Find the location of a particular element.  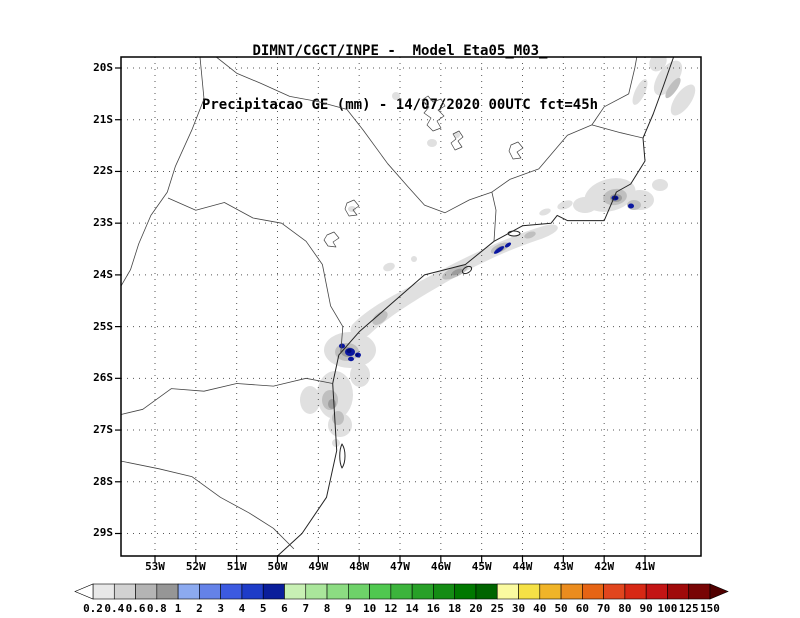

colorbar-tick-label: 8 is located at coordinates (327, 608).